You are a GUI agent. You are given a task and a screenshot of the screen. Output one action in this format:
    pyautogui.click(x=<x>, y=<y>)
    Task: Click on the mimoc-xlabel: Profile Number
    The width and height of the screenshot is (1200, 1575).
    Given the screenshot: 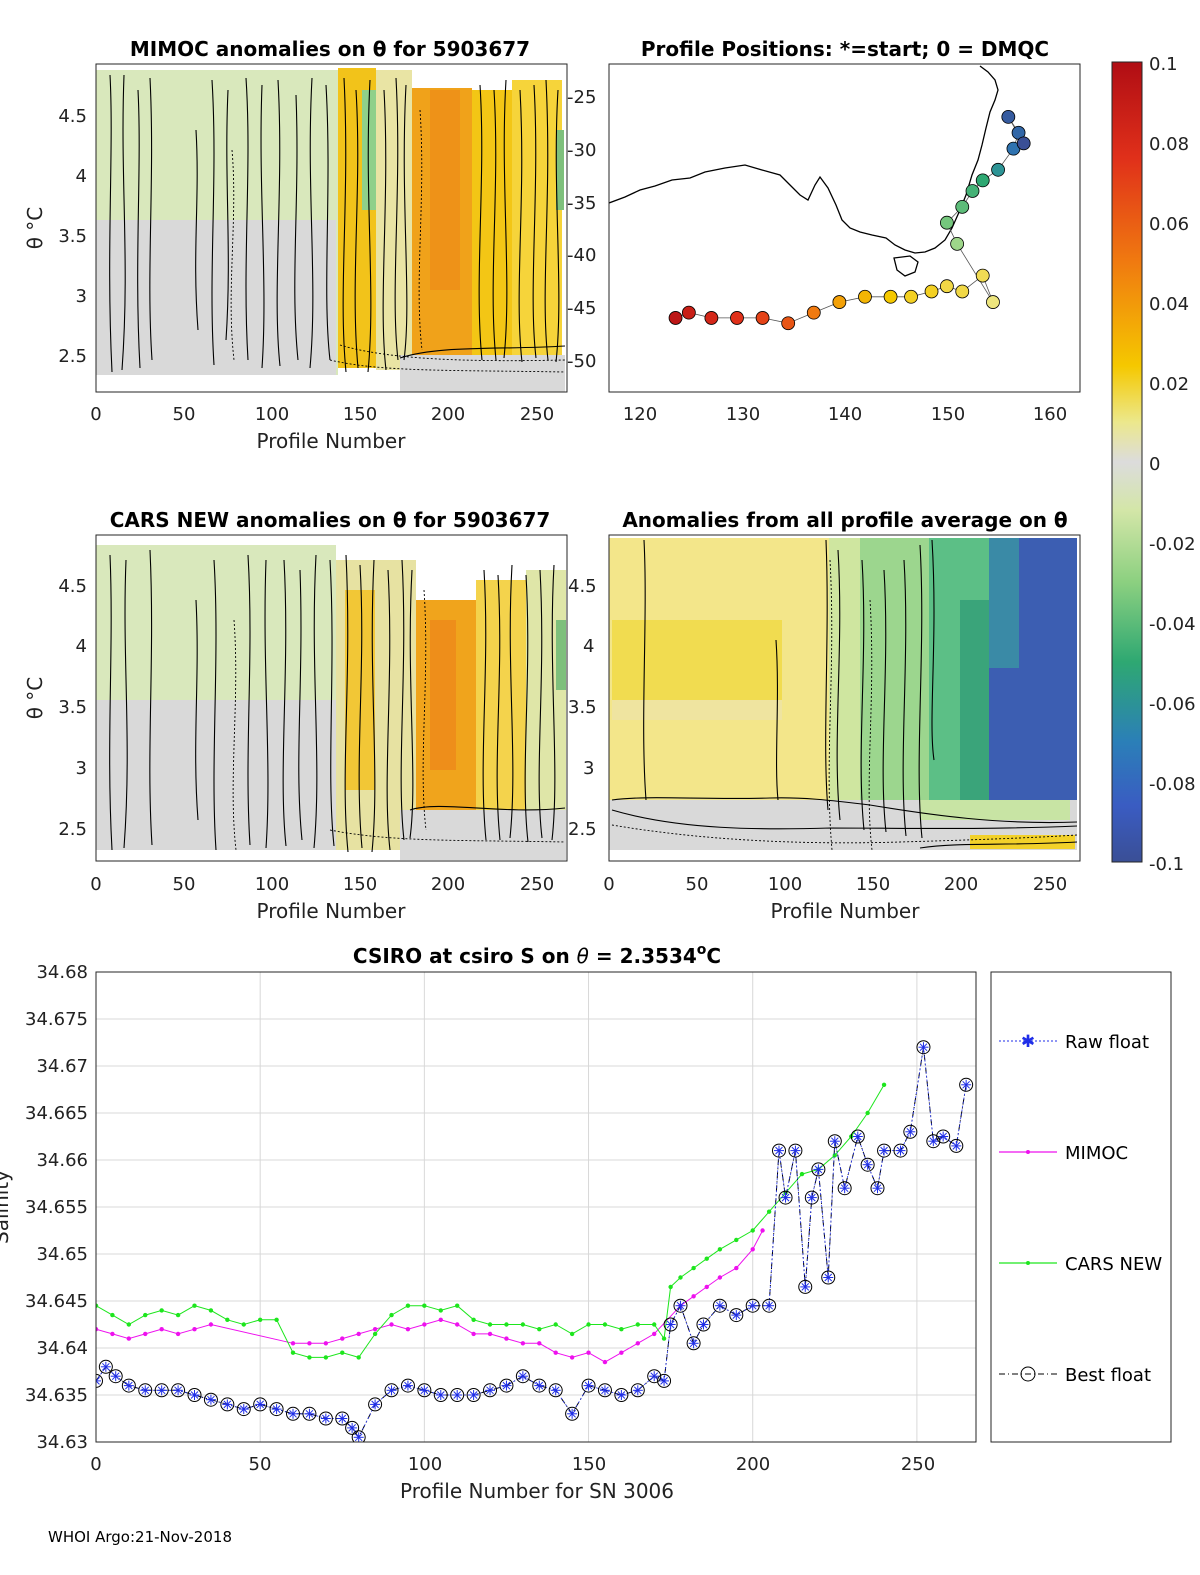 What is the action you would take?
    pyautogui.click(x=332, y=441)
    